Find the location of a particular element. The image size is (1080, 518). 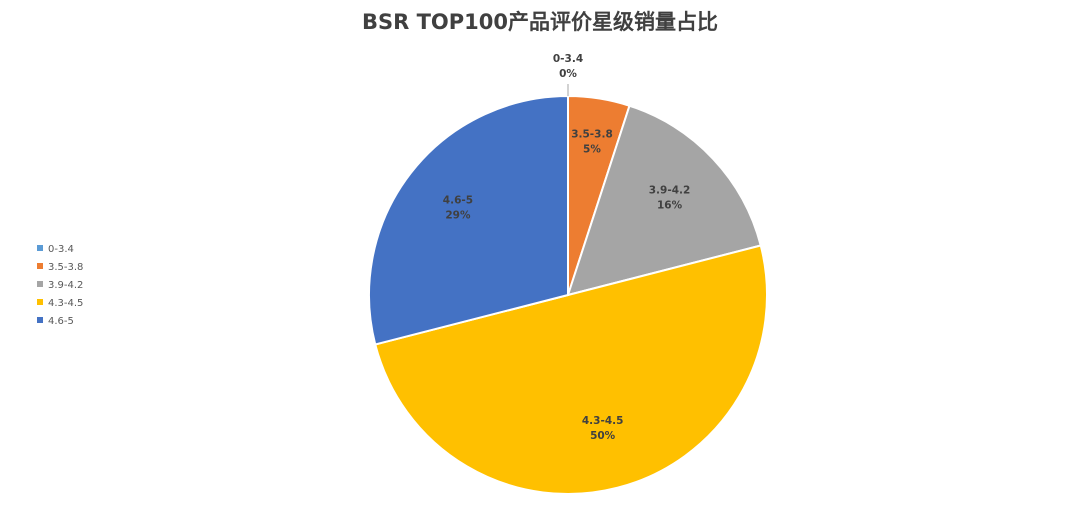

slice-category-label-1: 3.5-3.8 is located at coordinates (592, 135).